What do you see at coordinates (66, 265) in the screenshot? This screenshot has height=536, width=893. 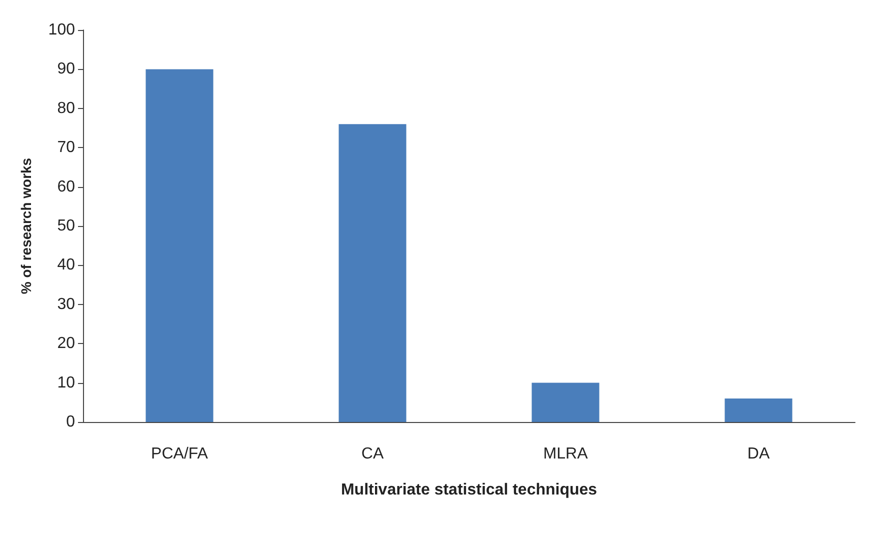 I see `y-tick-label: 40` at bounding box center [66, 265].